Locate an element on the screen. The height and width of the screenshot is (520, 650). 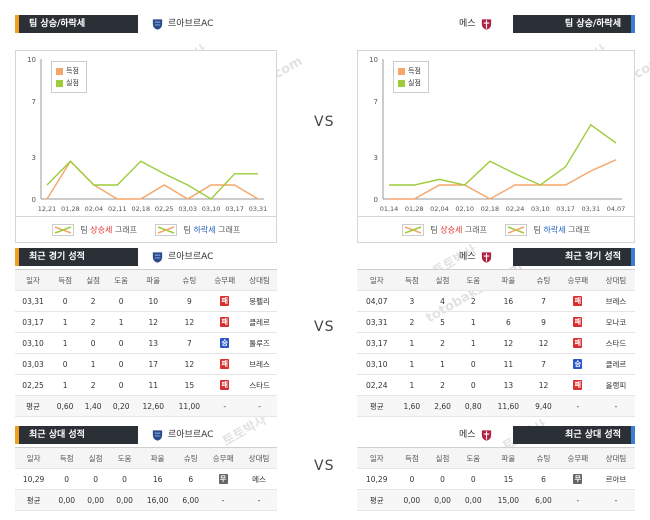
y-tick-label: 7 is located at coordinates (34, 102).